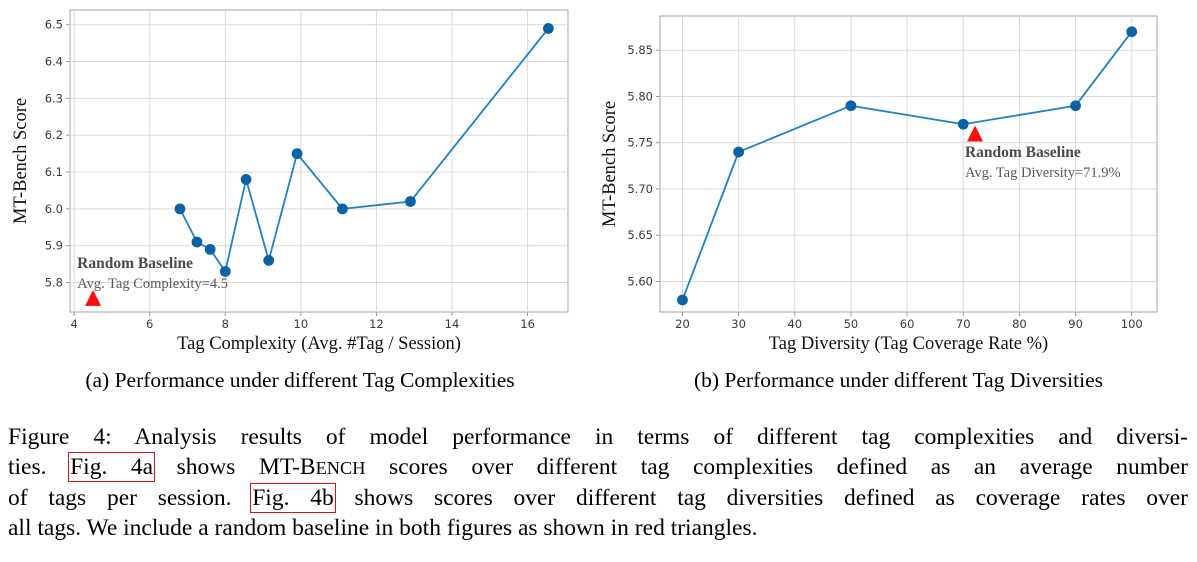 Image resolution: width=1197 pixels, height=562 pixels. What do you see at coordinates (54, 135) in the screenshot?
I see `y-tick-label: 6.2` at bounding box center [54, 135].